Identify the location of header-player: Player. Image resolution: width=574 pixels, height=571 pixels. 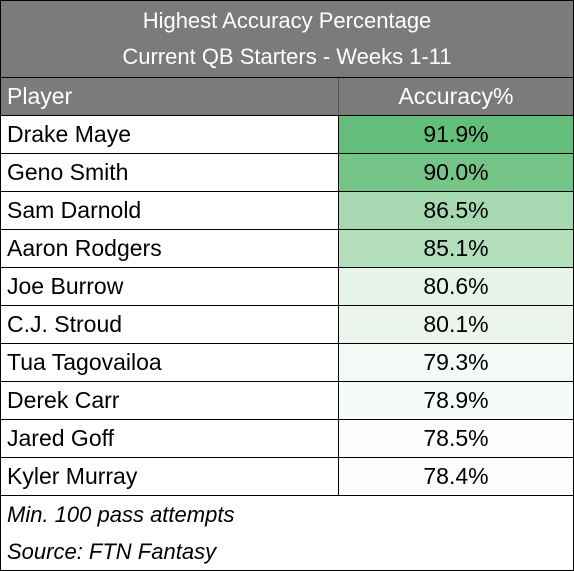
(170, 96).